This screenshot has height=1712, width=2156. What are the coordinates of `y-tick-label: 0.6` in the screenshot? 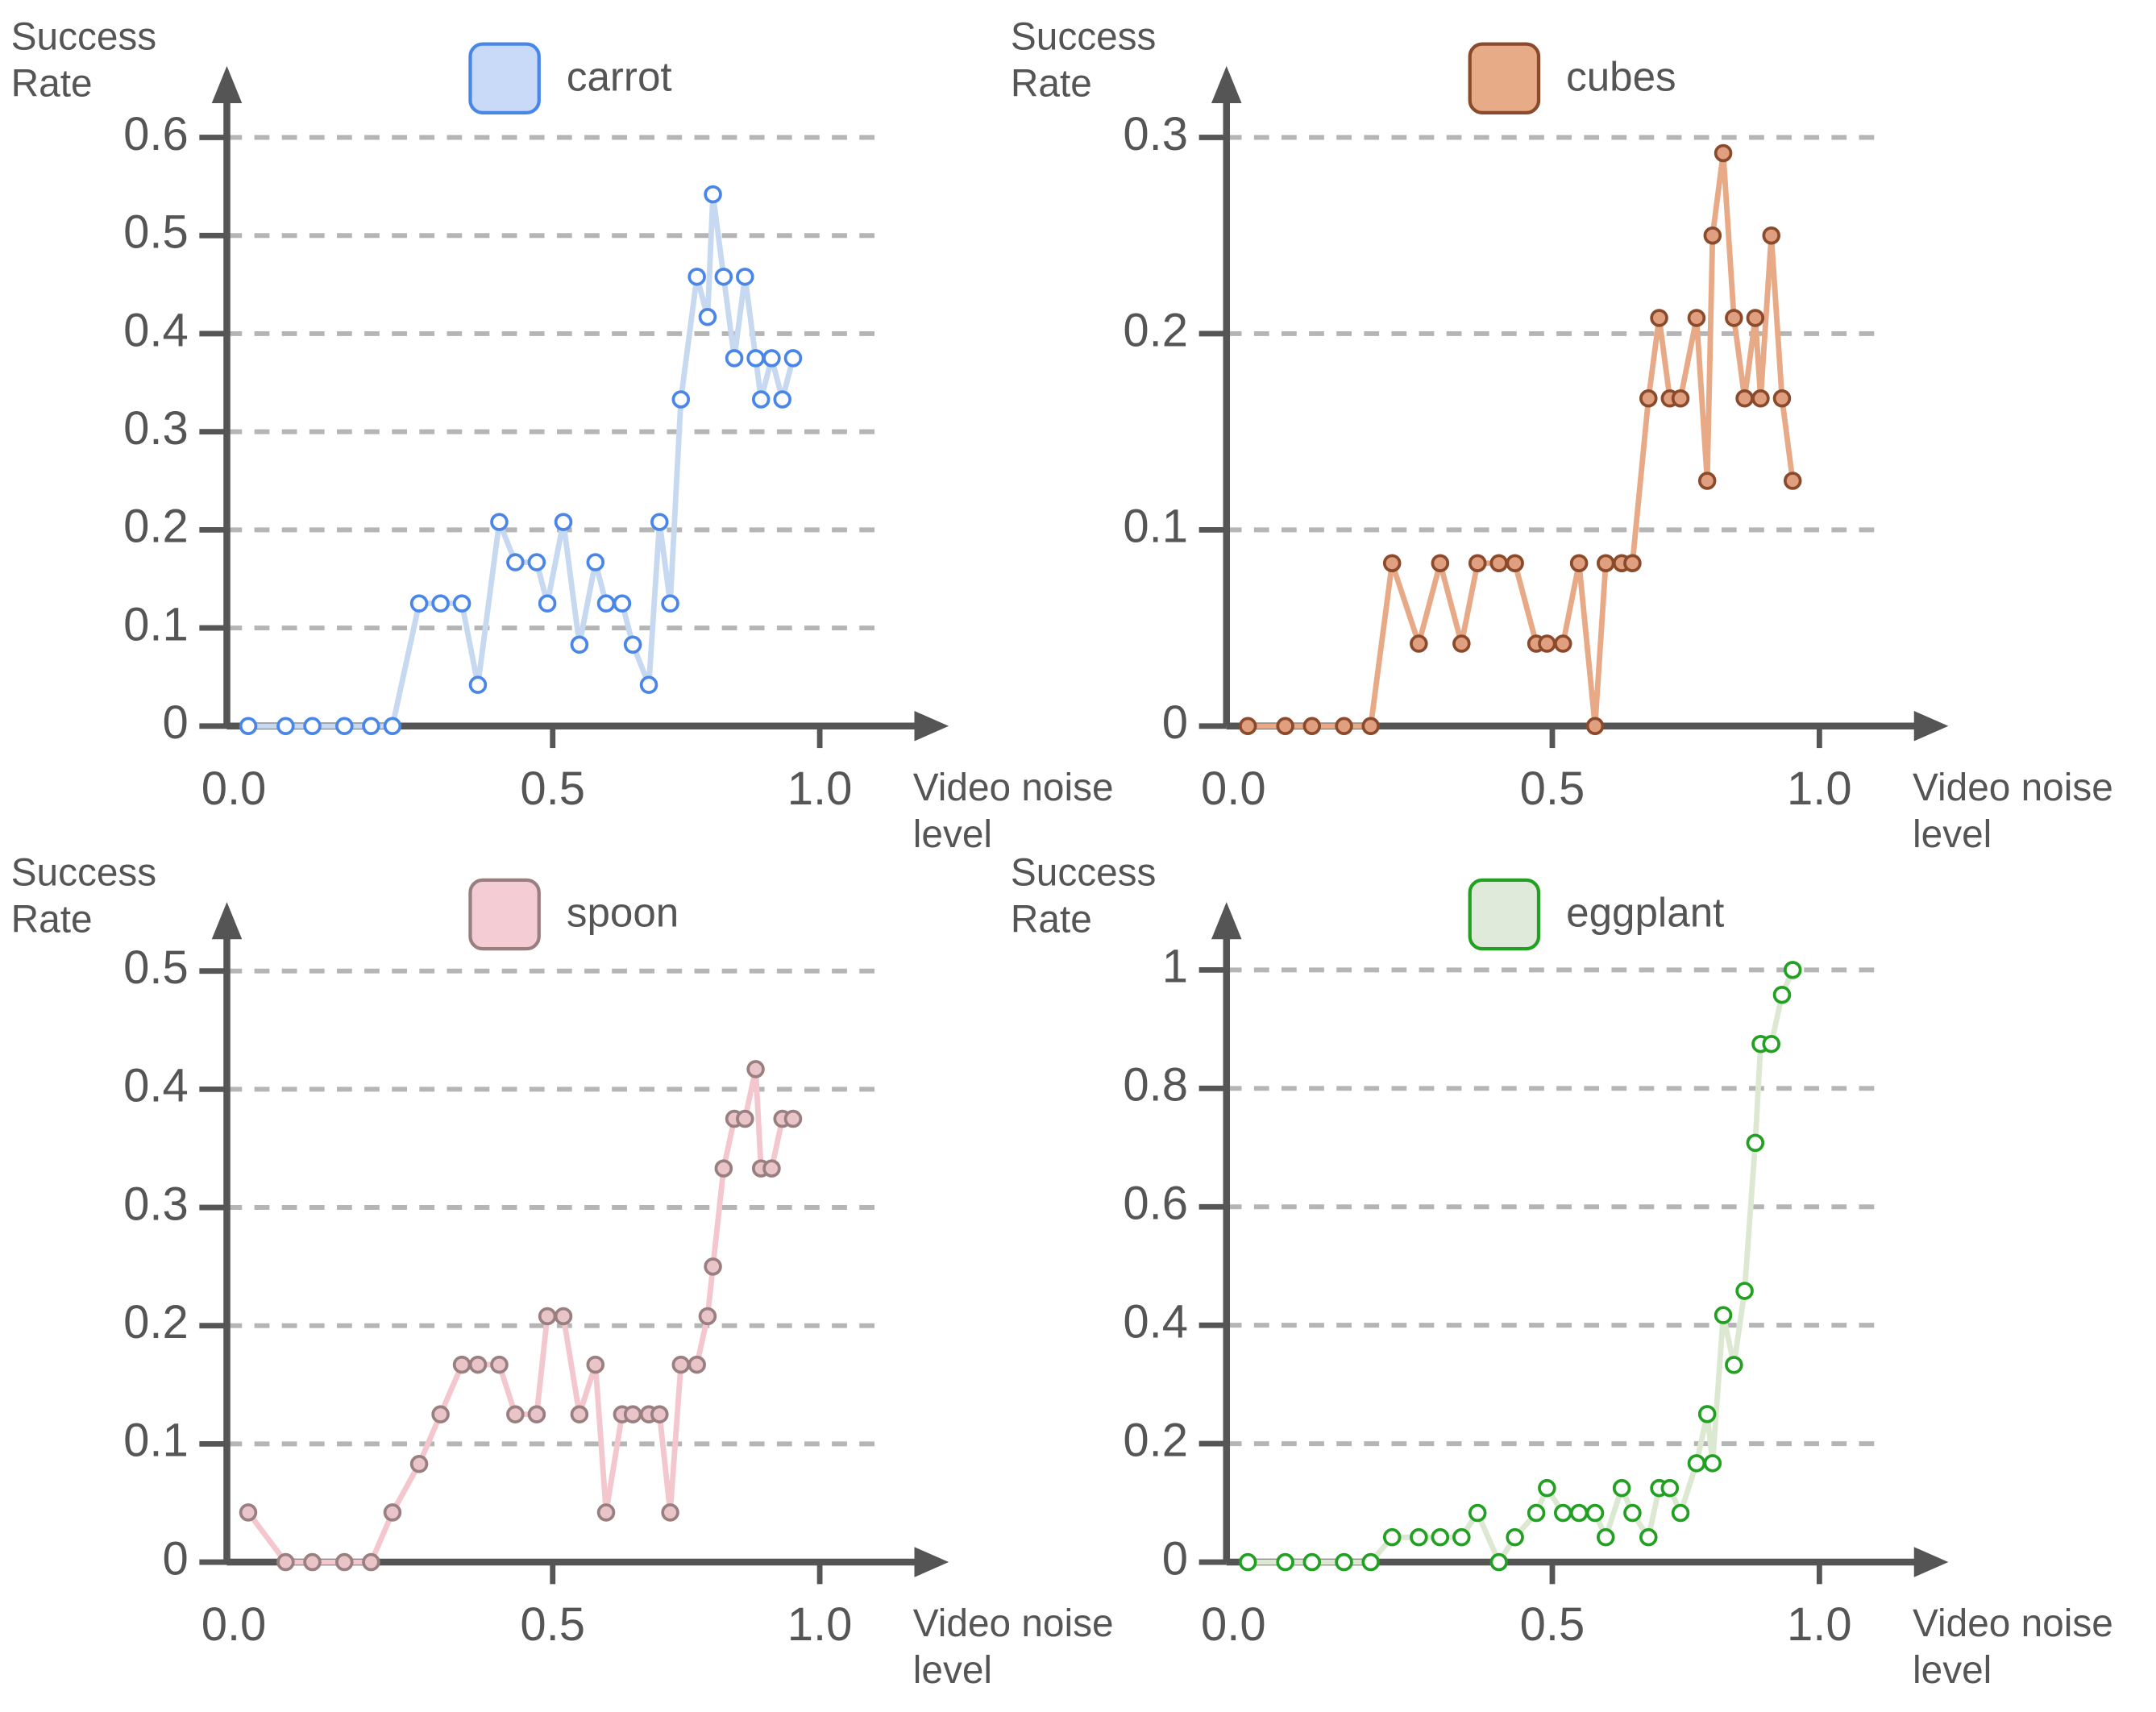 It's located at (156, 134).